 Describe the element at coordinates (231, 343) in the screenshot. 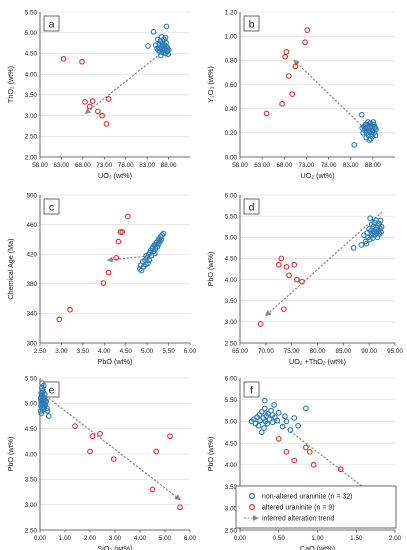

I see `y-tick-label: 2.50` at that location.